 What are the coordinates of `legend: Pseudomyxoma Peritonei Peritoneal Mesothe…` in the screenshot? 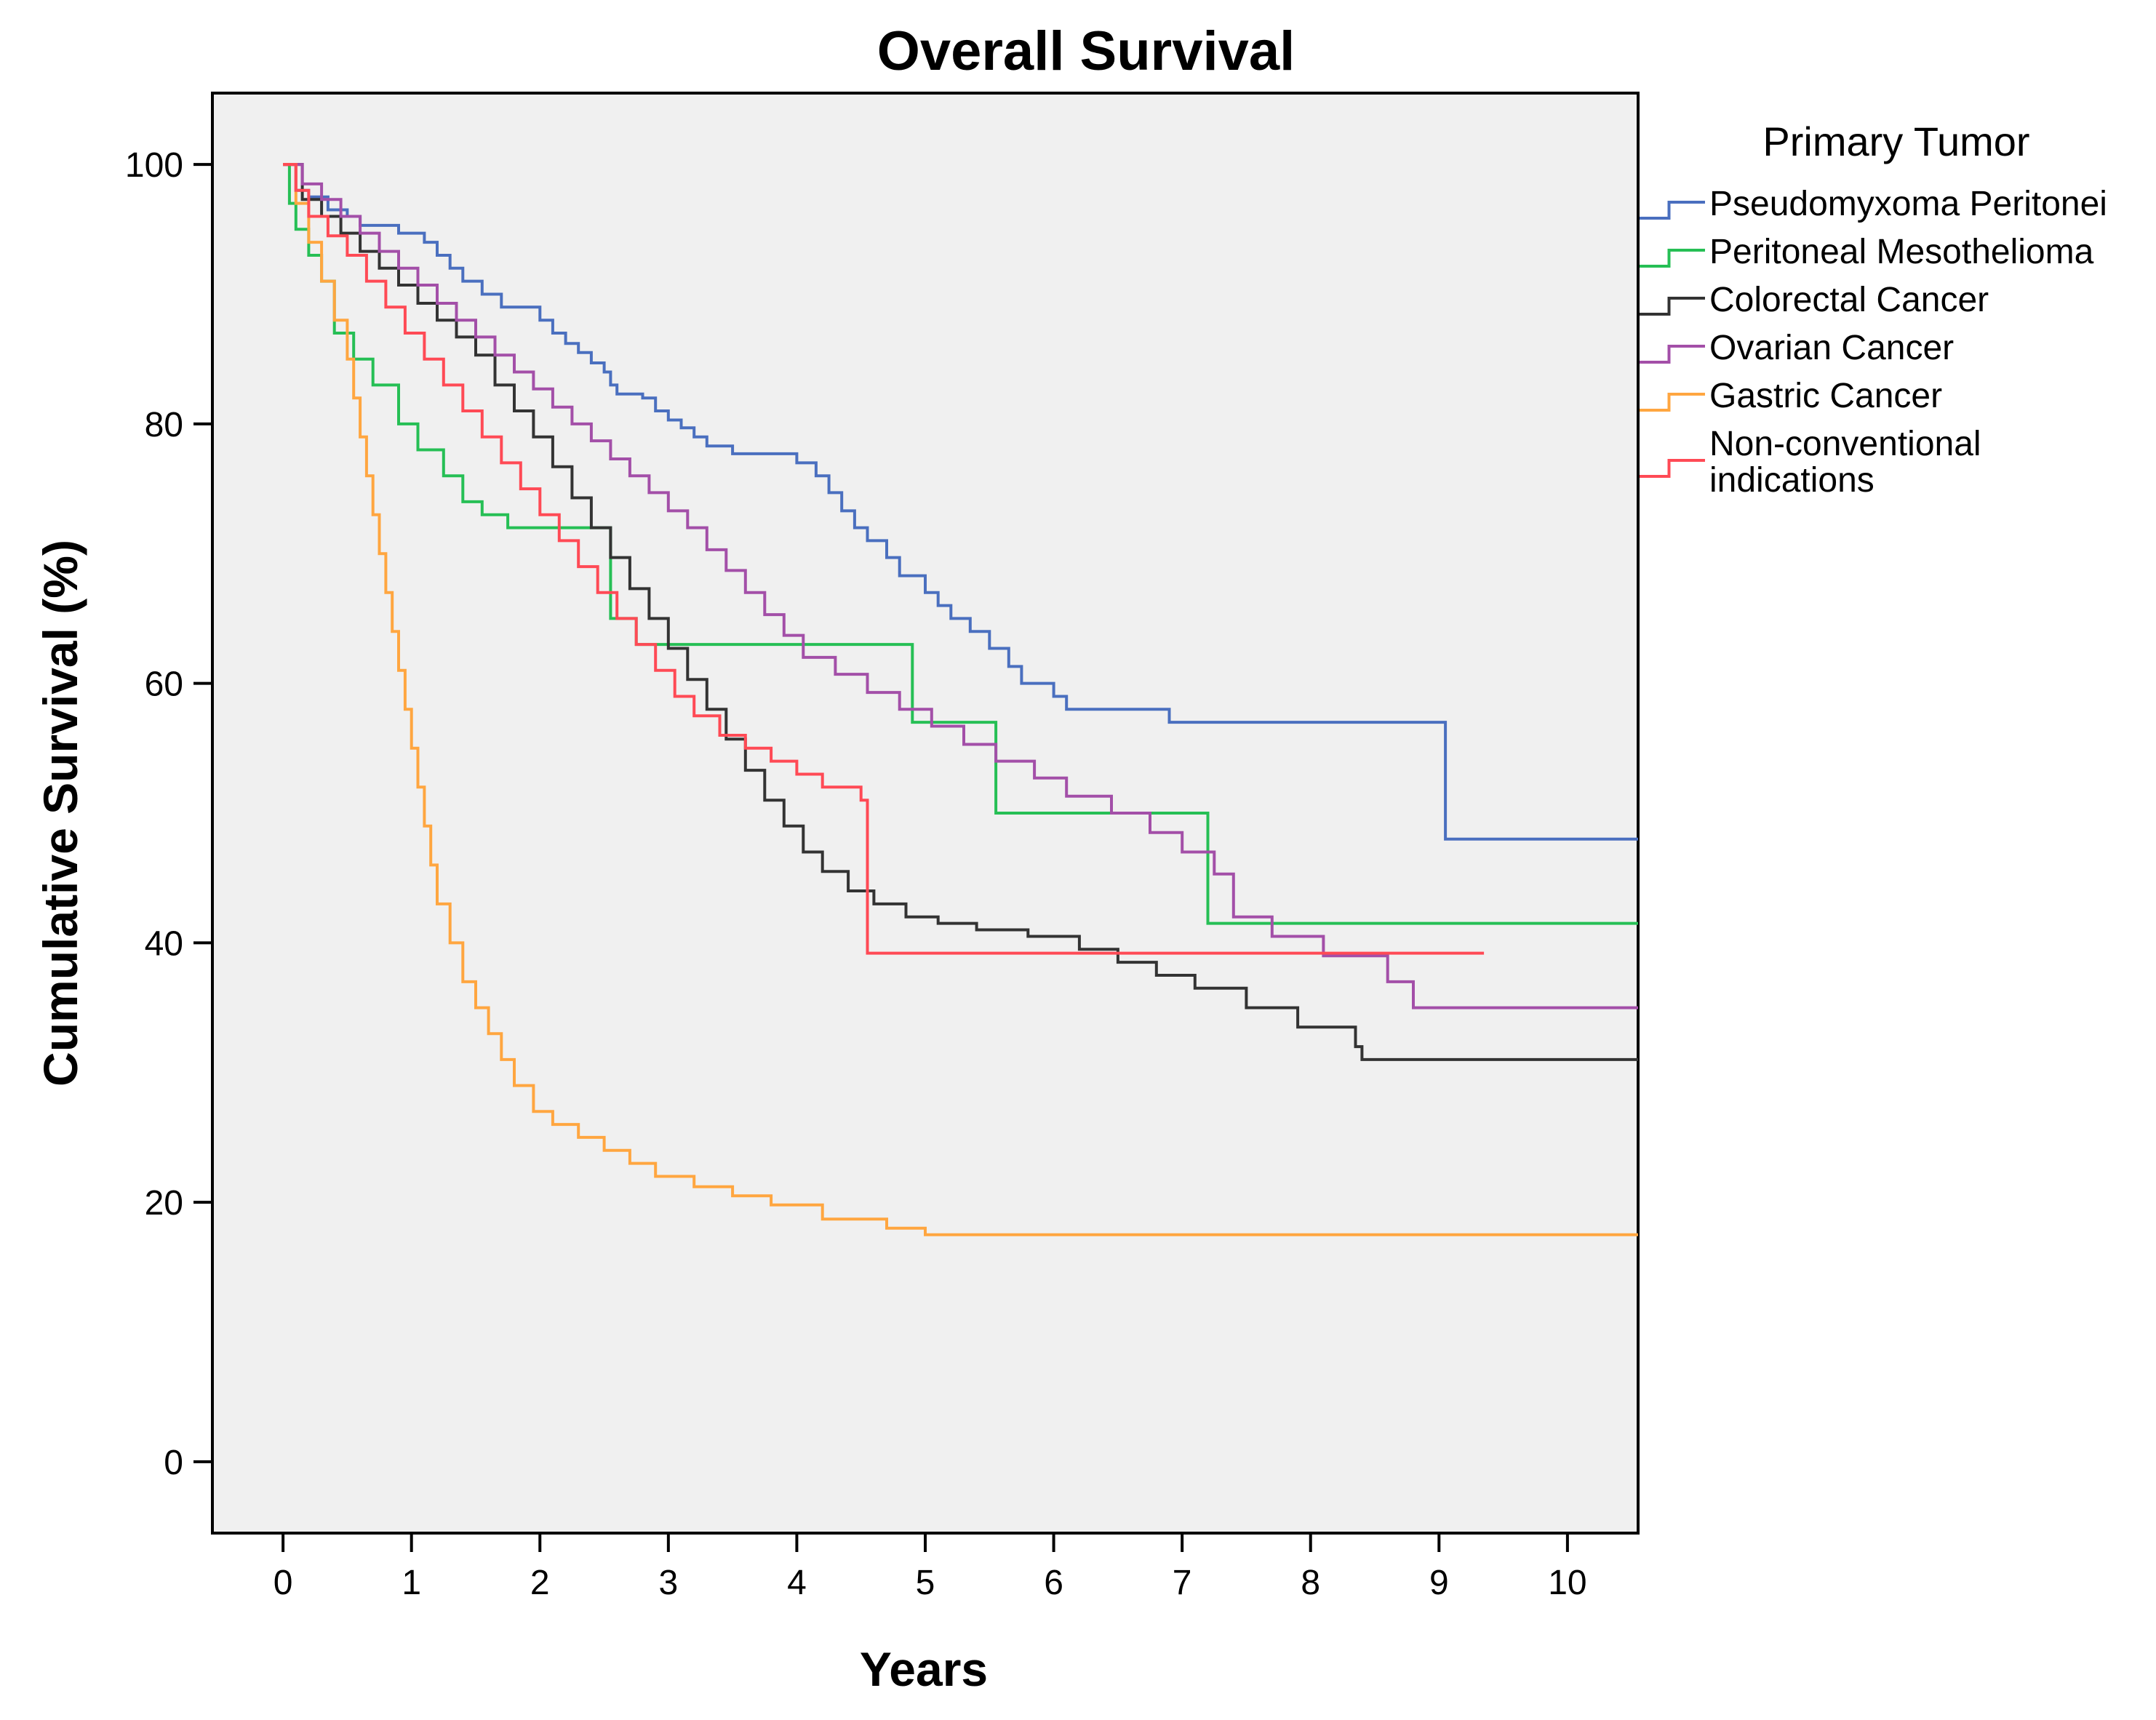 It's located at (1873, 342).